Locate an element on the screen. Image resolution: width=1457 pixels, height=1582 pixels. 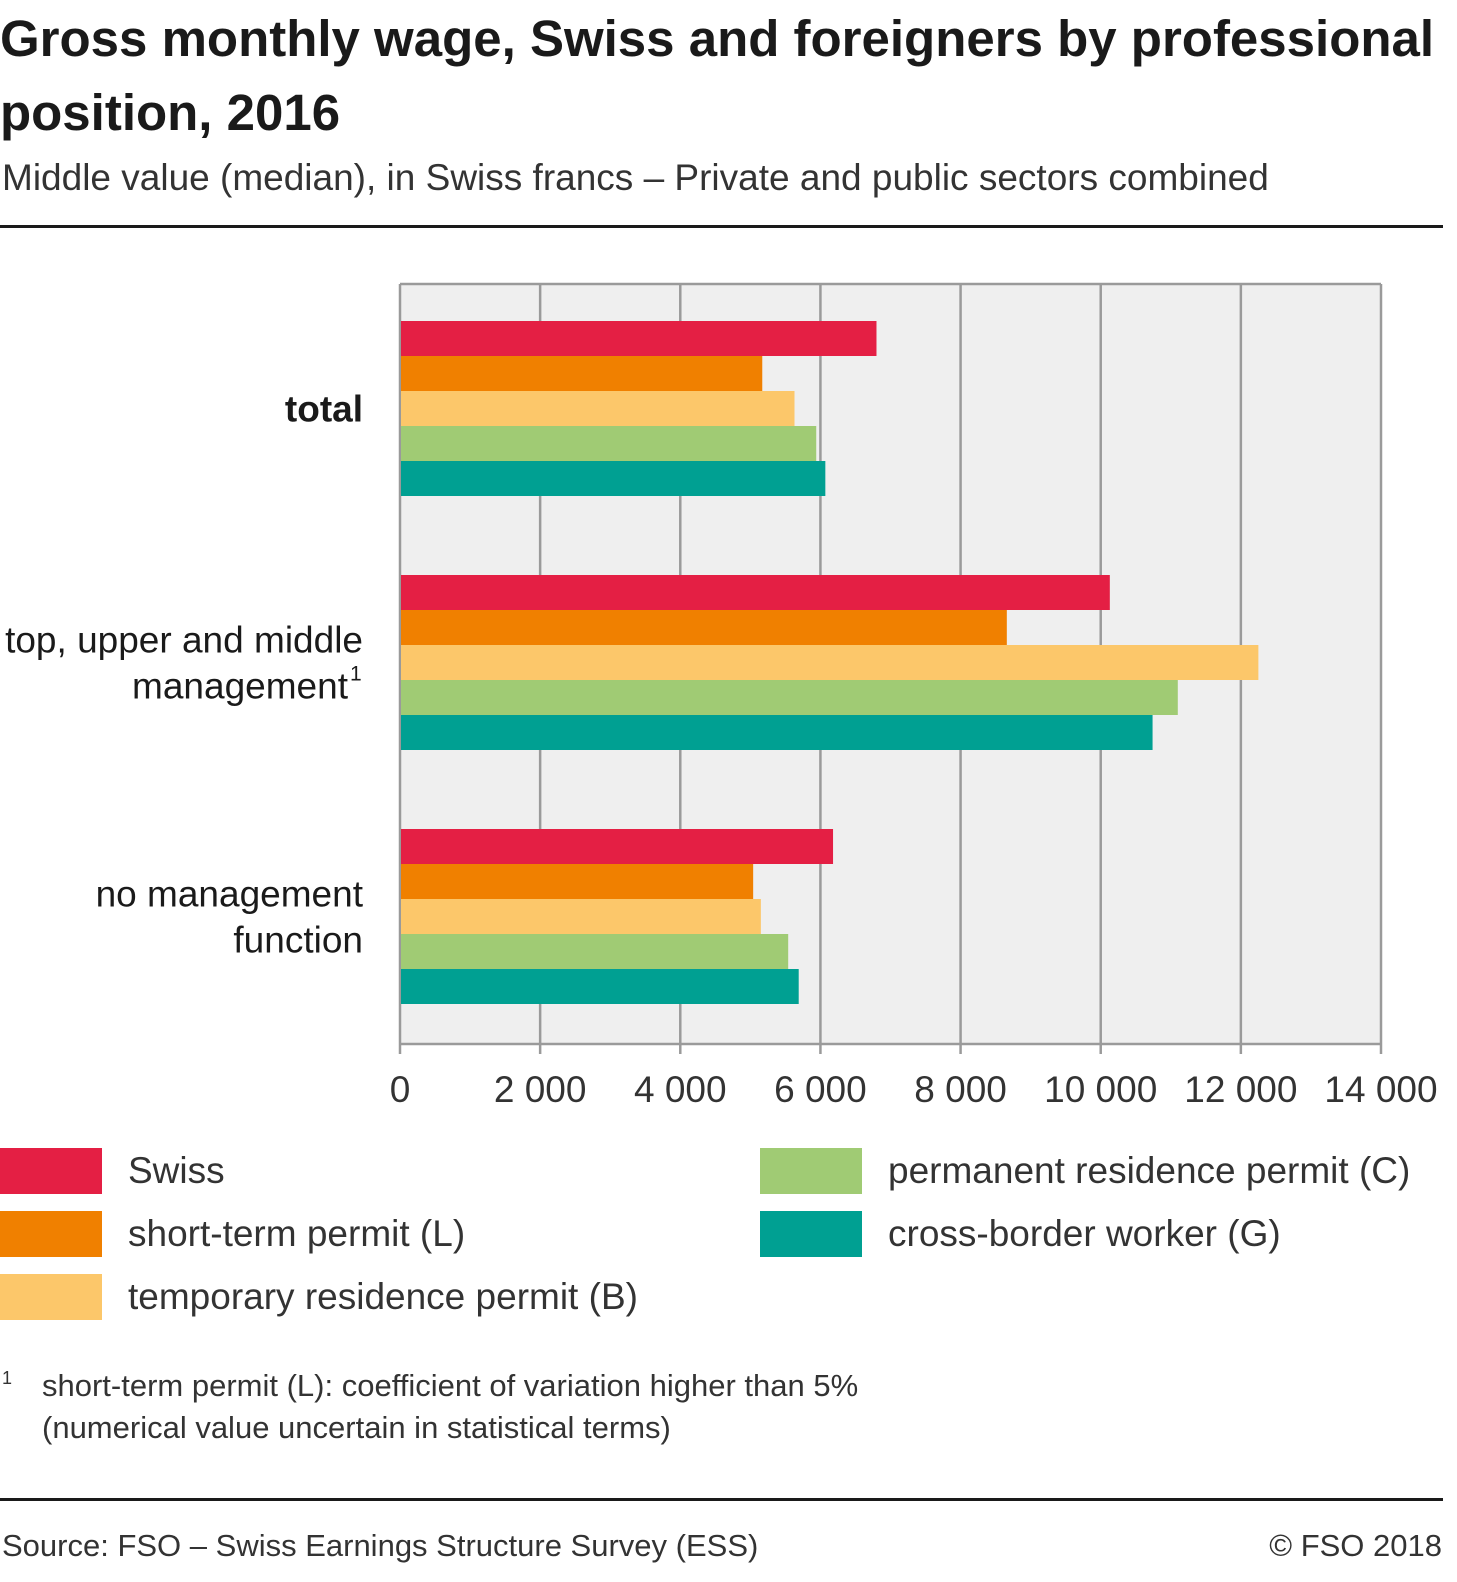
category-label: total is located at coordinates (324, 409).